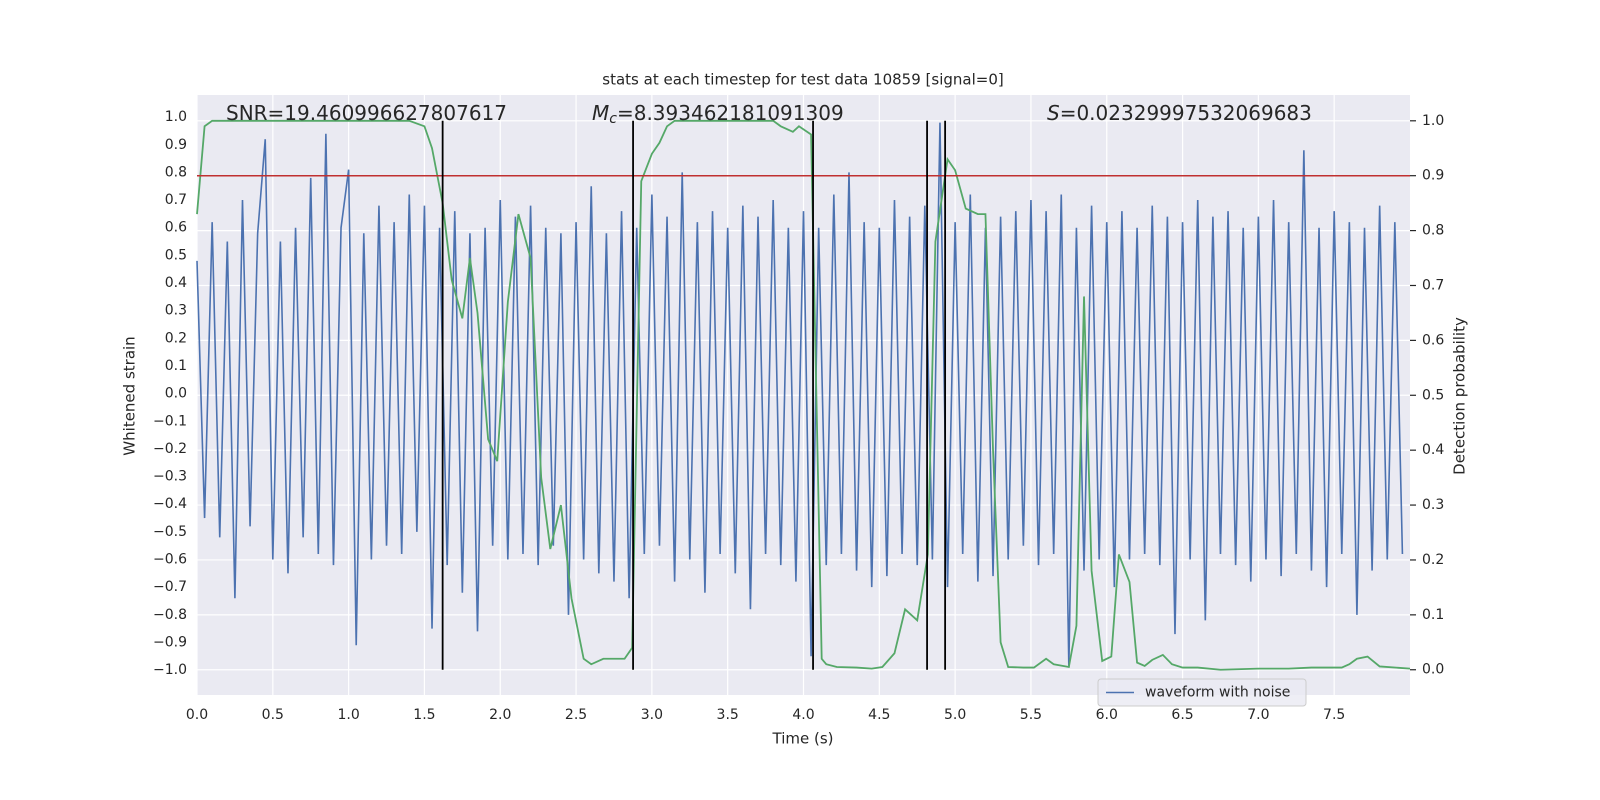 The width and height of the screenshot is (1600, 800). I want to click on y2-tick-label: 0.1, so click(1433, 615).